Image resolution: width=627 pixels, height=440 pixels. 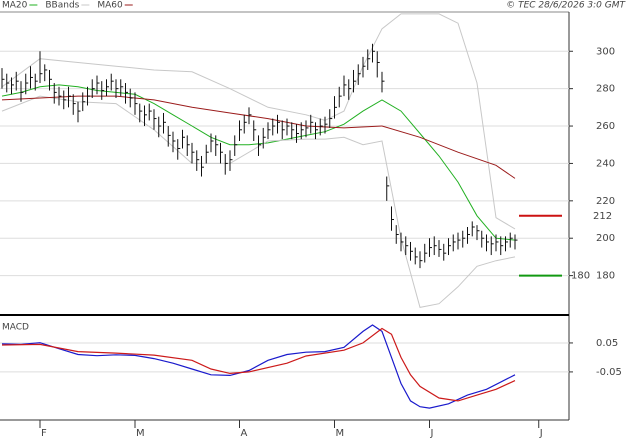 What do you see at coordinates (580, 276) in the screenshot?
I see `level-label: 180` at bounding box center [580, 276].